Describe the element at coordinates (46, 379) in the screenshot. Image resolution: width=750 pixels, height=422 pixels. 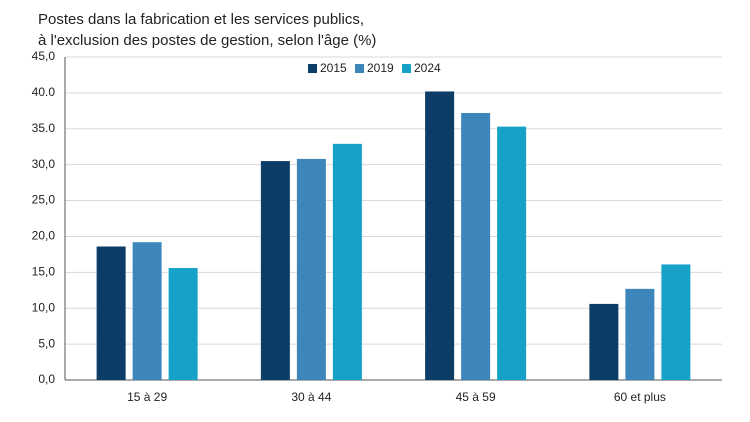
I see `y-tick-label: 0,0` at that location.